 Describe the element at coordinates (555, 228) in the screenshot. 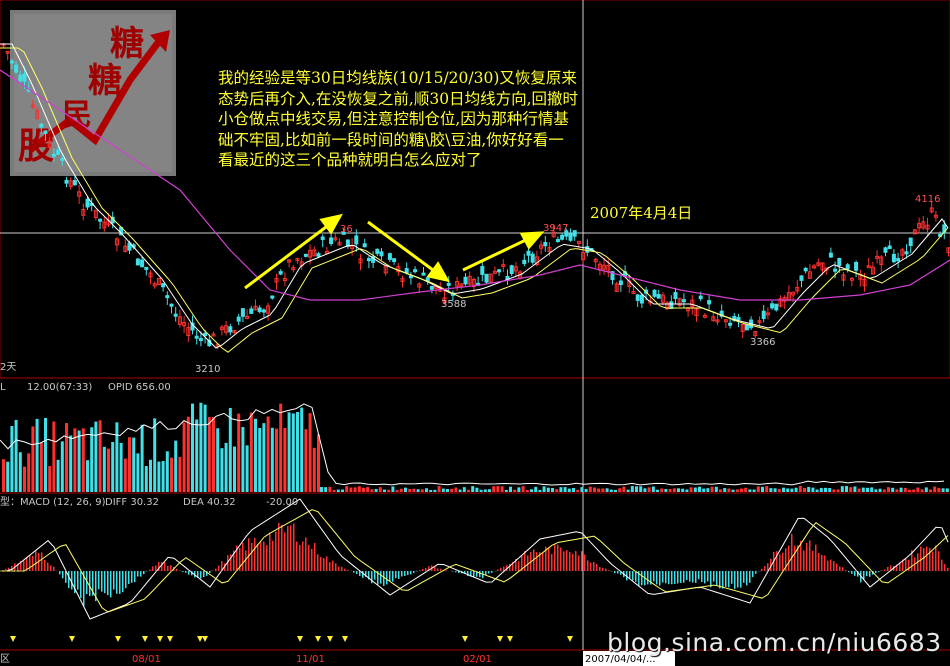

I see `label-high-3947: 3947` at that location.